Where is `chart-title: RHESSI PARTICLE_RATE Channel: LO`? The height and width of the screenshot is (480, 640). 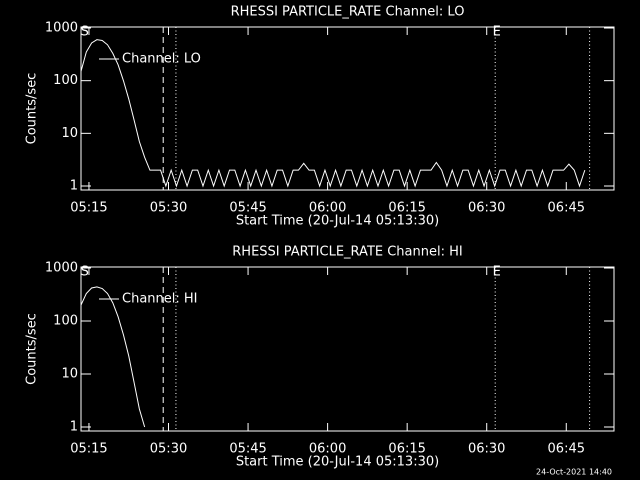
chart-title: RHESSI PARTICLE_RATE Channel: LO is located at coordinates (348, 12).